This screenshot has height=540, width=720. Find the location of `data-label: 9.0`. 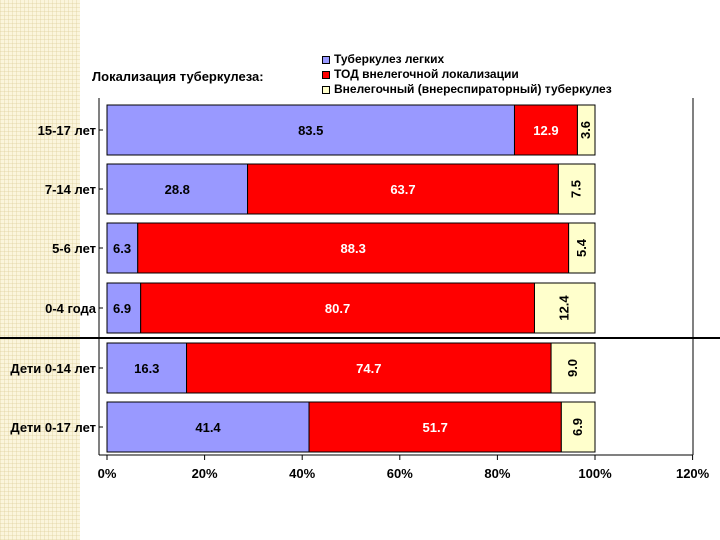

data-label: 9.0 is located at coordinates (572, 368).